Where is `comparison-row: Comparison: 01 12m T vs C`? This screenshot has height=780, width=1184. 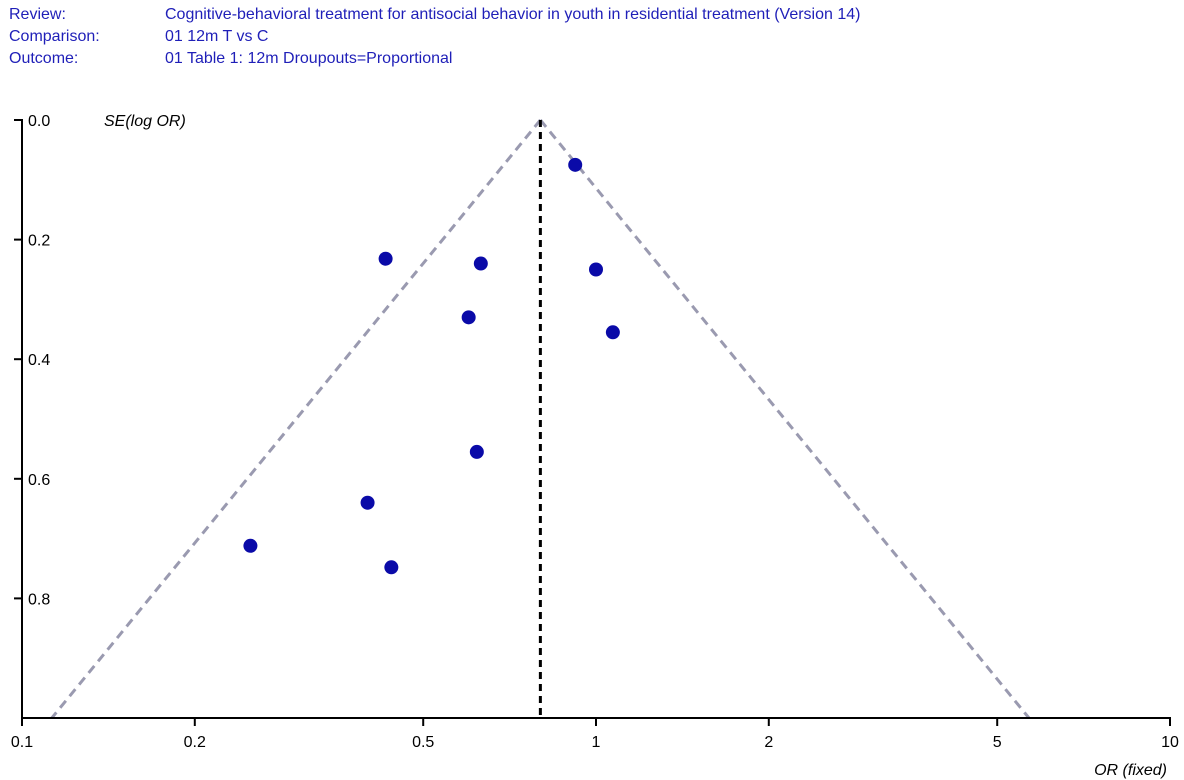
comparison-row: Comparison: 01 12m T vs C is located at coordinates (594, 37).